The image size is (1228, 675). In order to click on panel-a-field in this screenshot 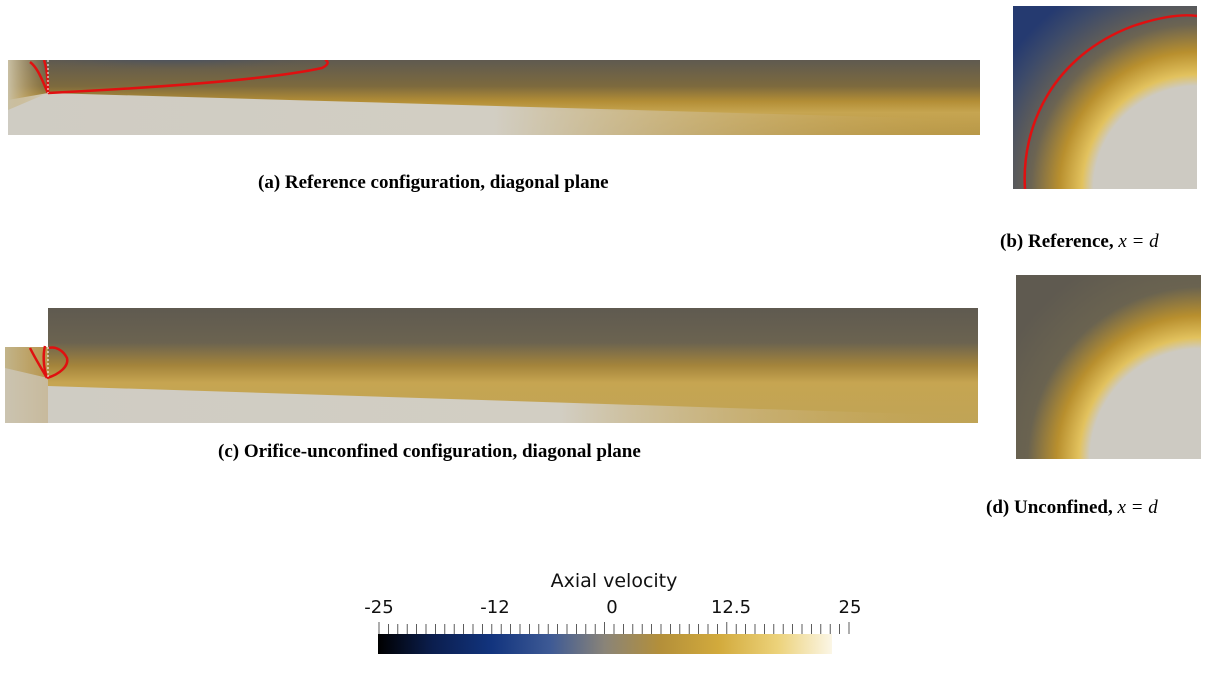, I will do `click(494, 97)`.